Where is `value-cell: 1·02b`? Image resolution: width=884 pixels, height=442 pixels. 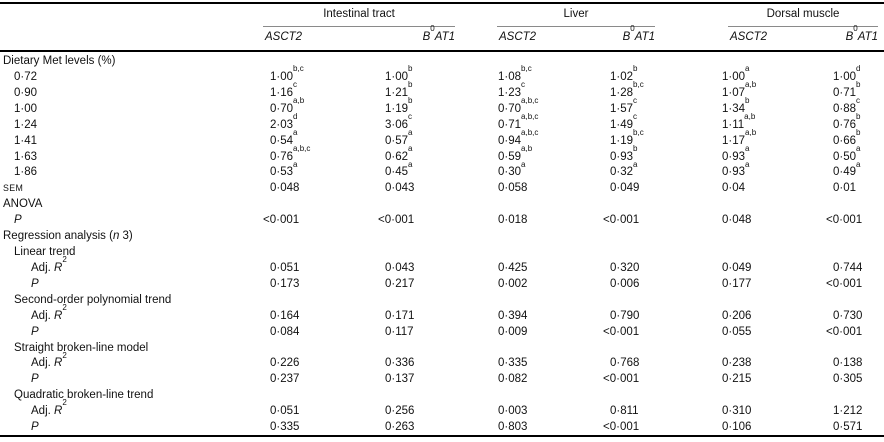
value-cell: 1·02b is located at coordinates (624, 73).